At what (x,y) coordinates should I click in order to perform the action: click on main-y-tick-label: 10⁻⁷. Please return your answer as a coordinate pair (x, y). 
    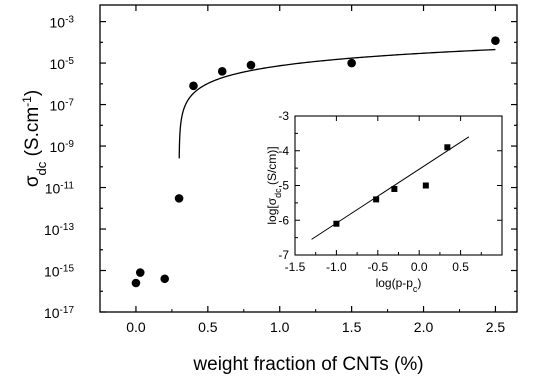
    Looking at the image, I should click on (62, 105).